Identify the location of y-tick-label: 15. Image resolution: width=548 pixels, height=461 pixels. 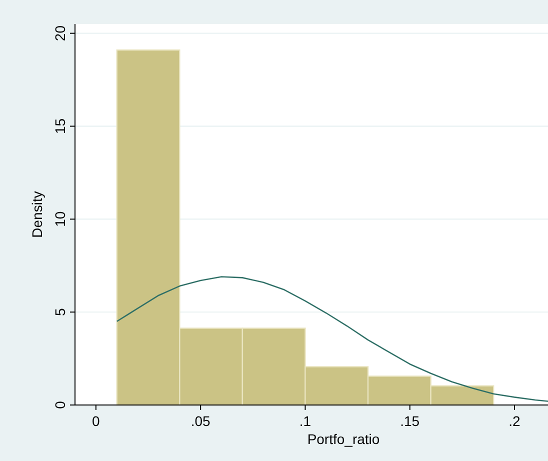
(60, 126).